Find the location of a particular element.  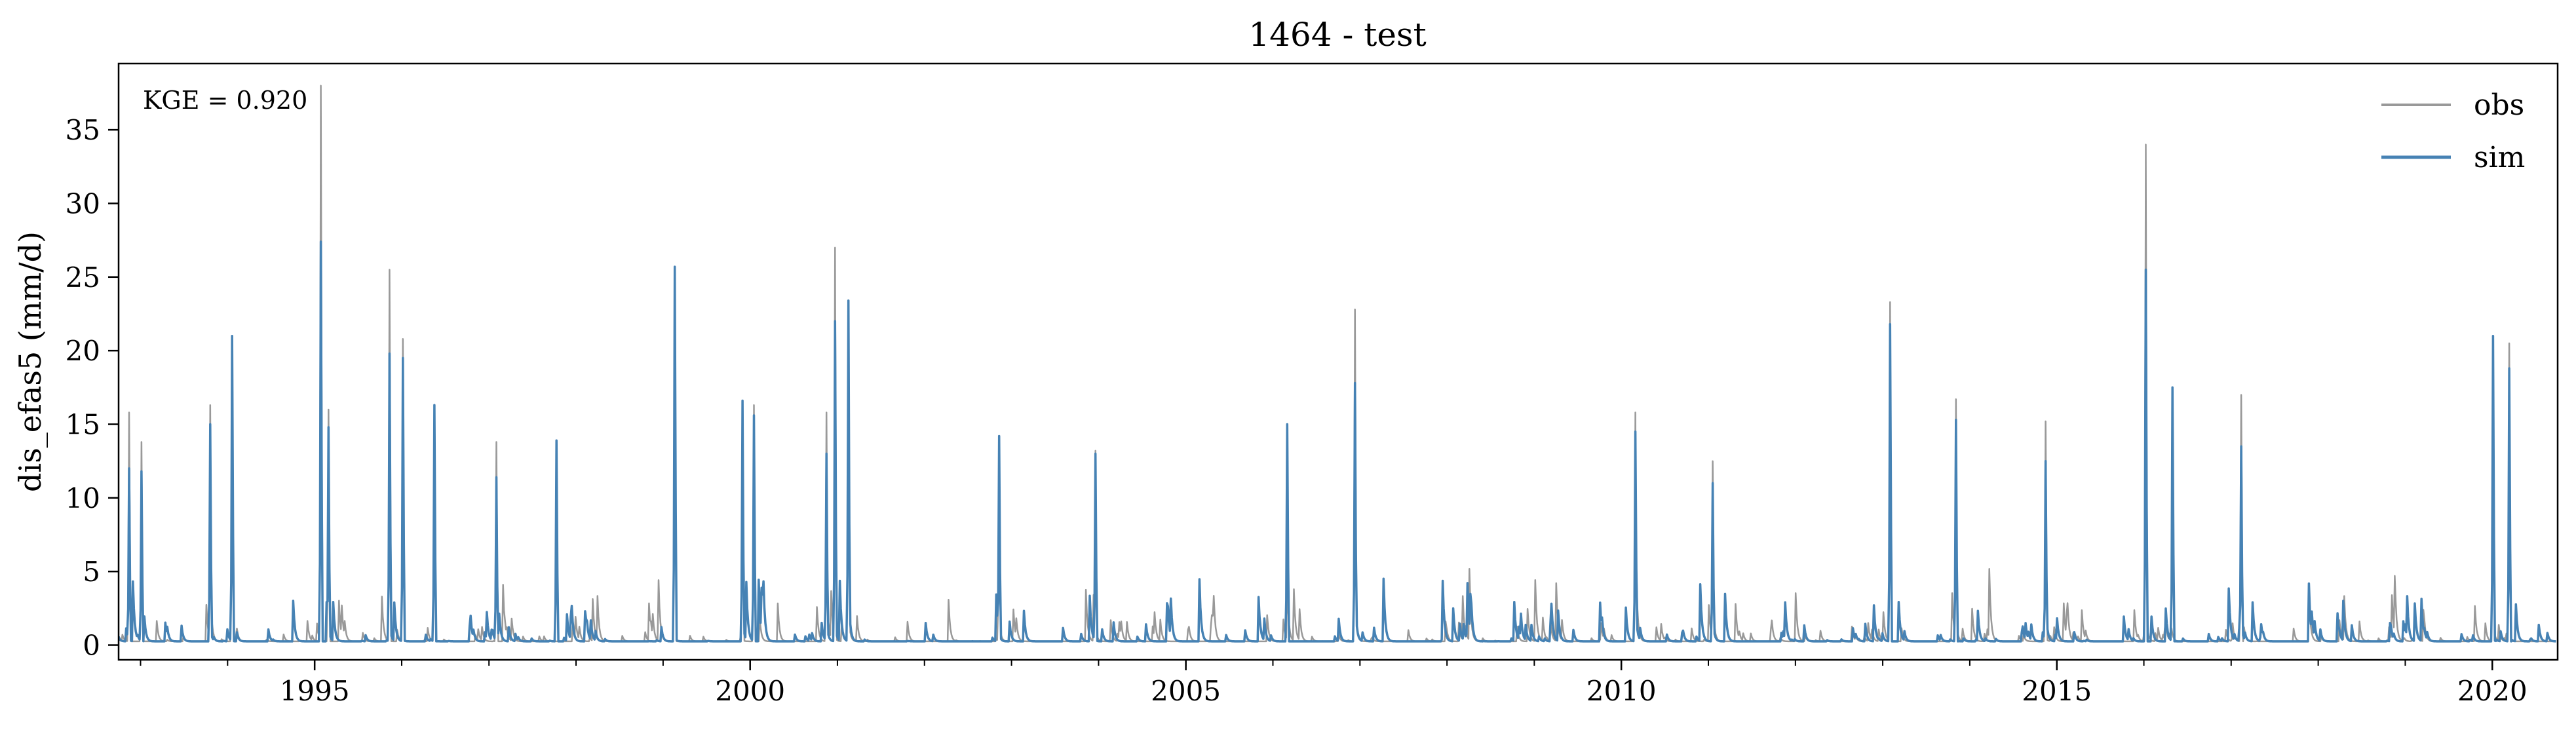

legend-sim-label: sim is located at coordinates (2499, 158).